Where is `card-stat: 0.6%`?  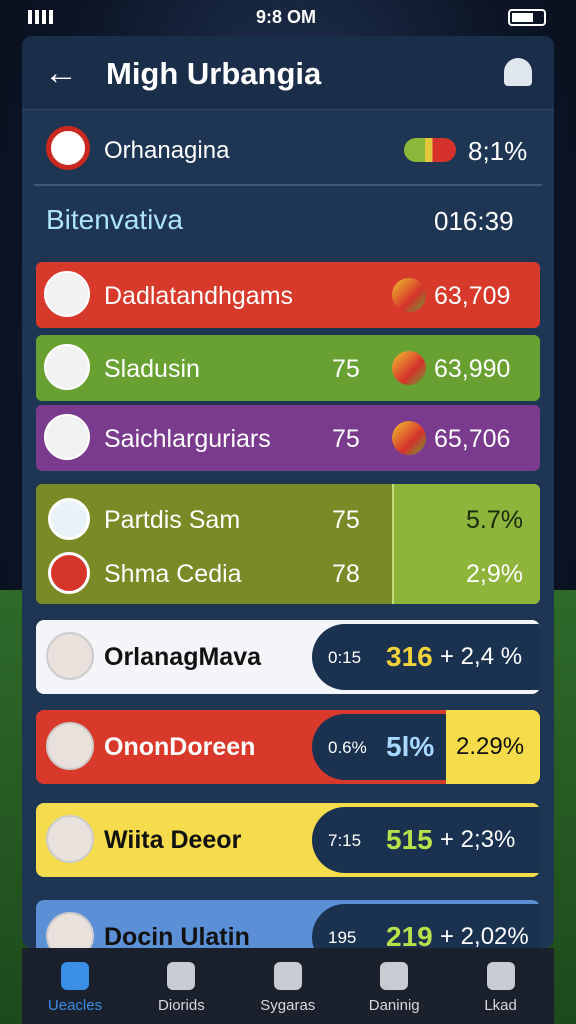
card-stat: 0.6% is located at coordinates (347, 747).